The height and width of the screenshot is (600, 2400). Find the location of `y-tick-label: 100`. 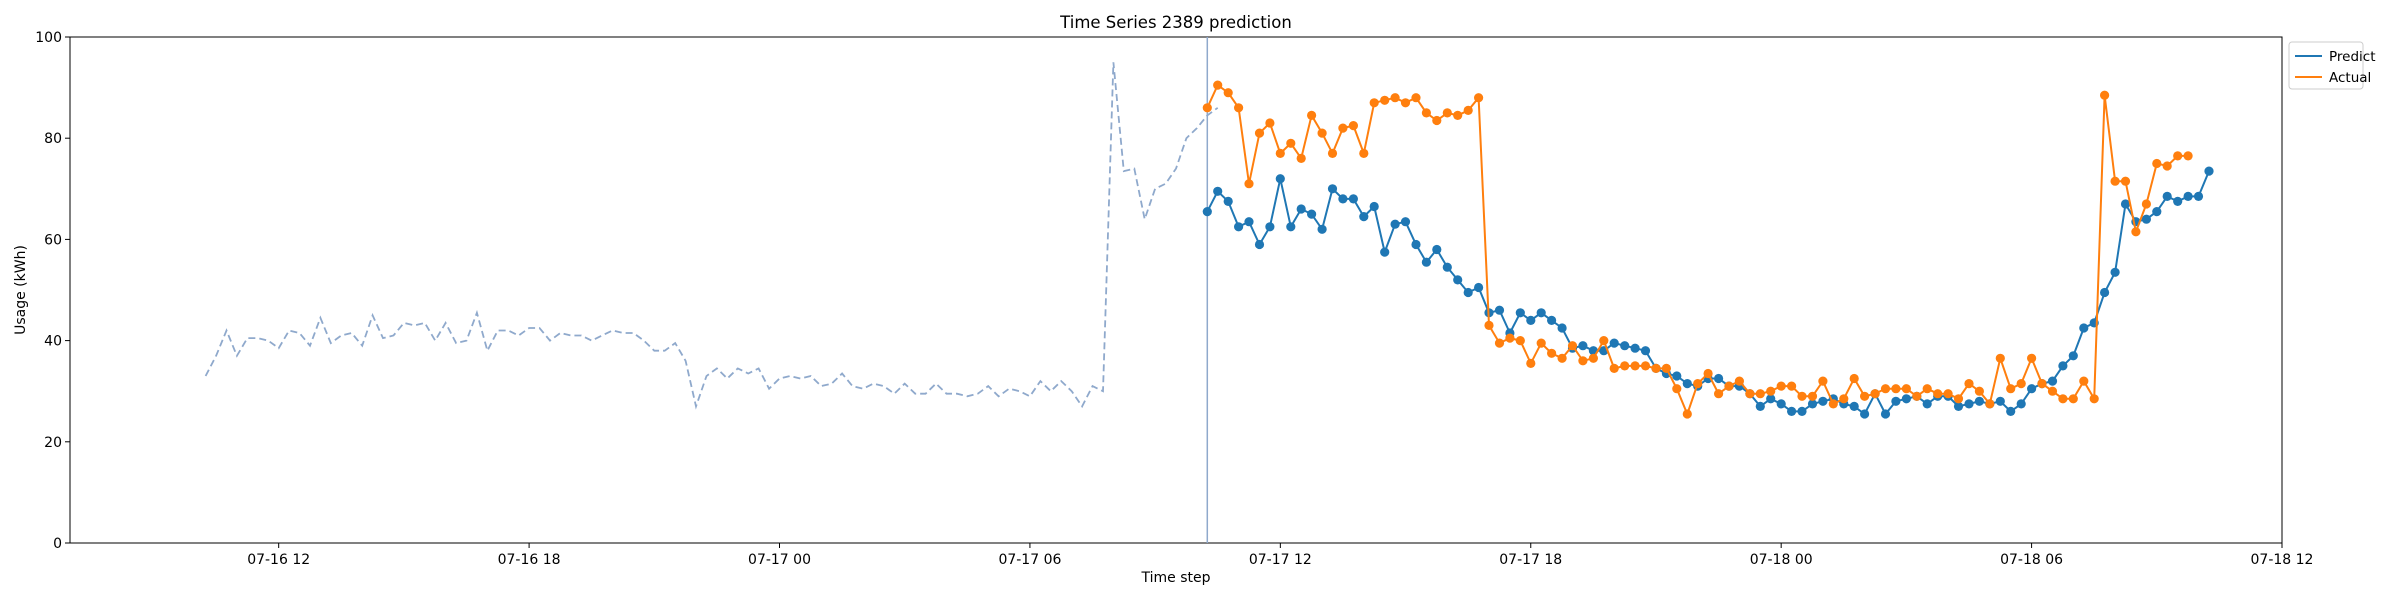

y-tick-label: 100 is located at coordinates (48, 38).